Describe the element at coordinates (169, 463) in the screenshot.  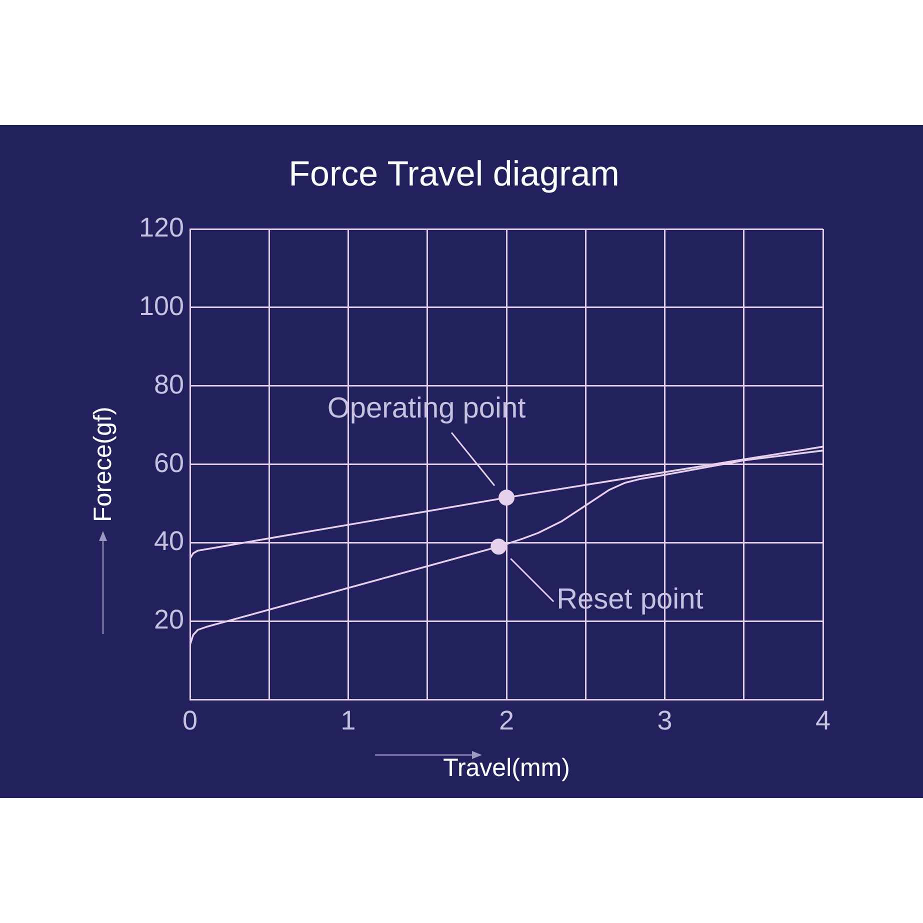
I see `y-tick-label: 60` at that location.